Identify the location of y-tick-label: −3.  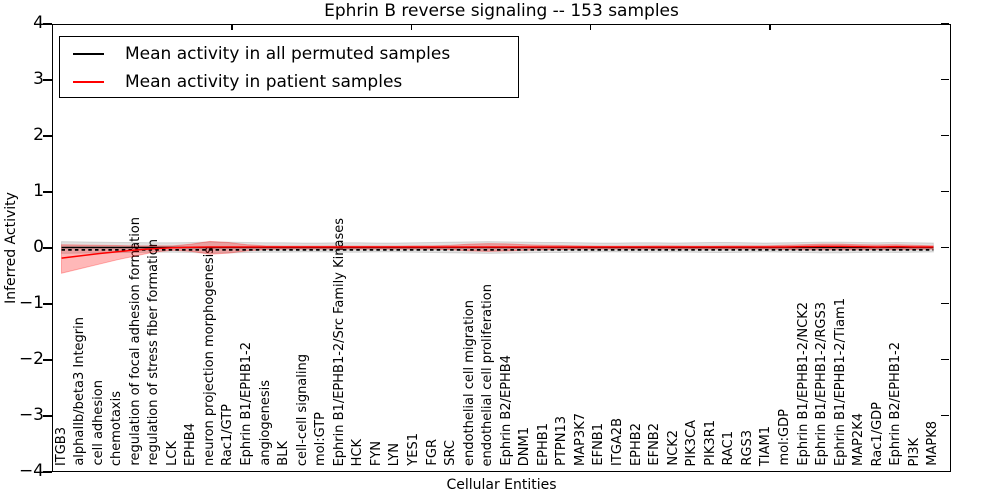
(31, 415).